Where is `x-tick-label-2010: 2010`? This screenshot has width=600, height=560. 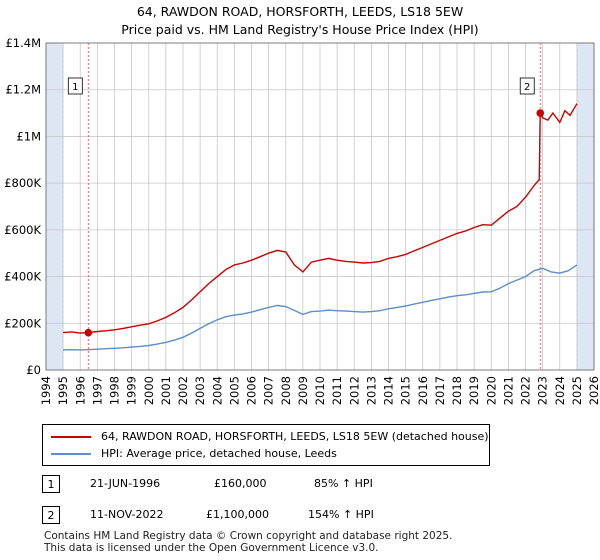
x-tick-label-2010: 2010 is located at coordinates (320, 390).